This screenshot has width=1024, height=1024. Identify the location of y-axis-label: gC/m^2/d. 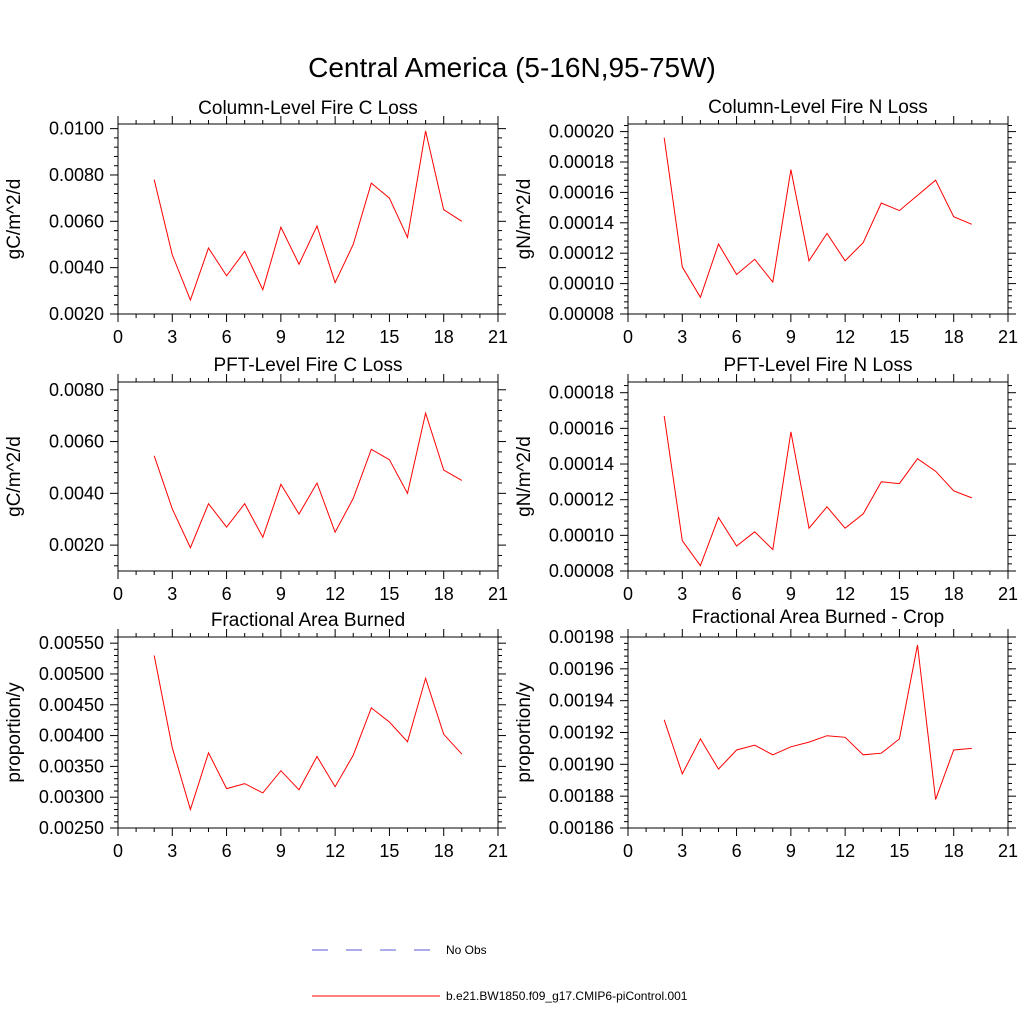
(14, 219).